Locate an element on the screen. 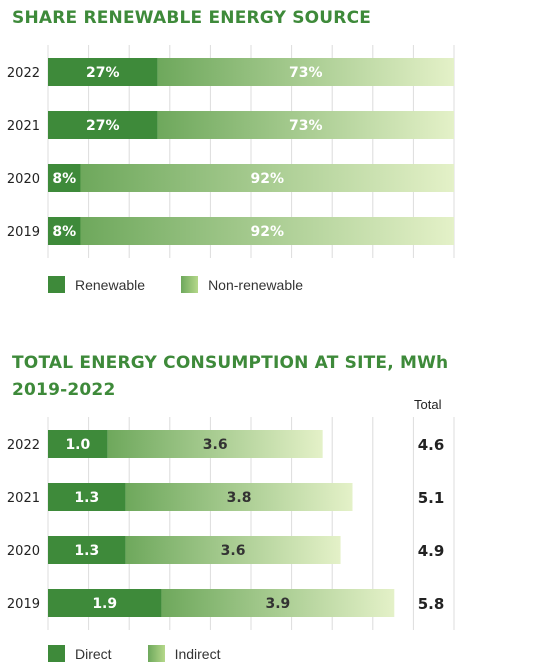 The height and width of the screenshot is (670, 560). legend-label-direct: Direct is located at coordinates (93, 653).